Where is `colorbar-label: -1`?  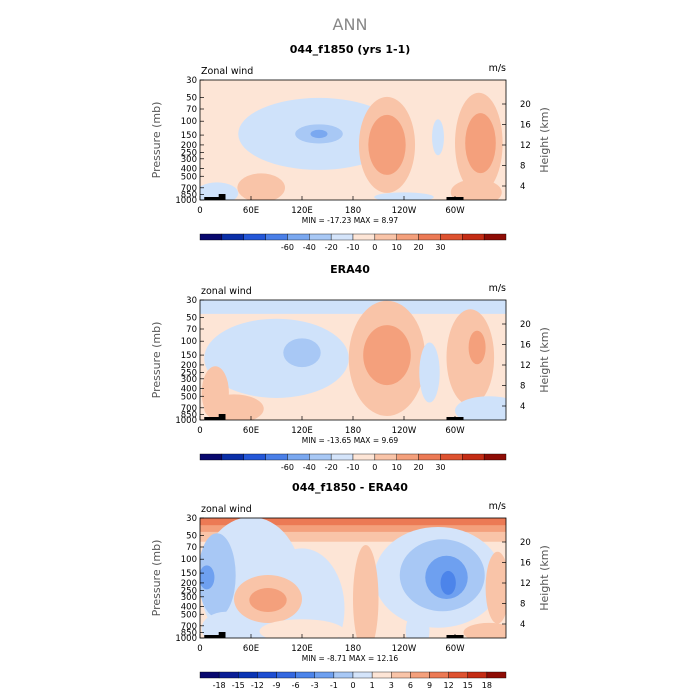
colorbar-label: -1 is located at coordinates (334, 685).